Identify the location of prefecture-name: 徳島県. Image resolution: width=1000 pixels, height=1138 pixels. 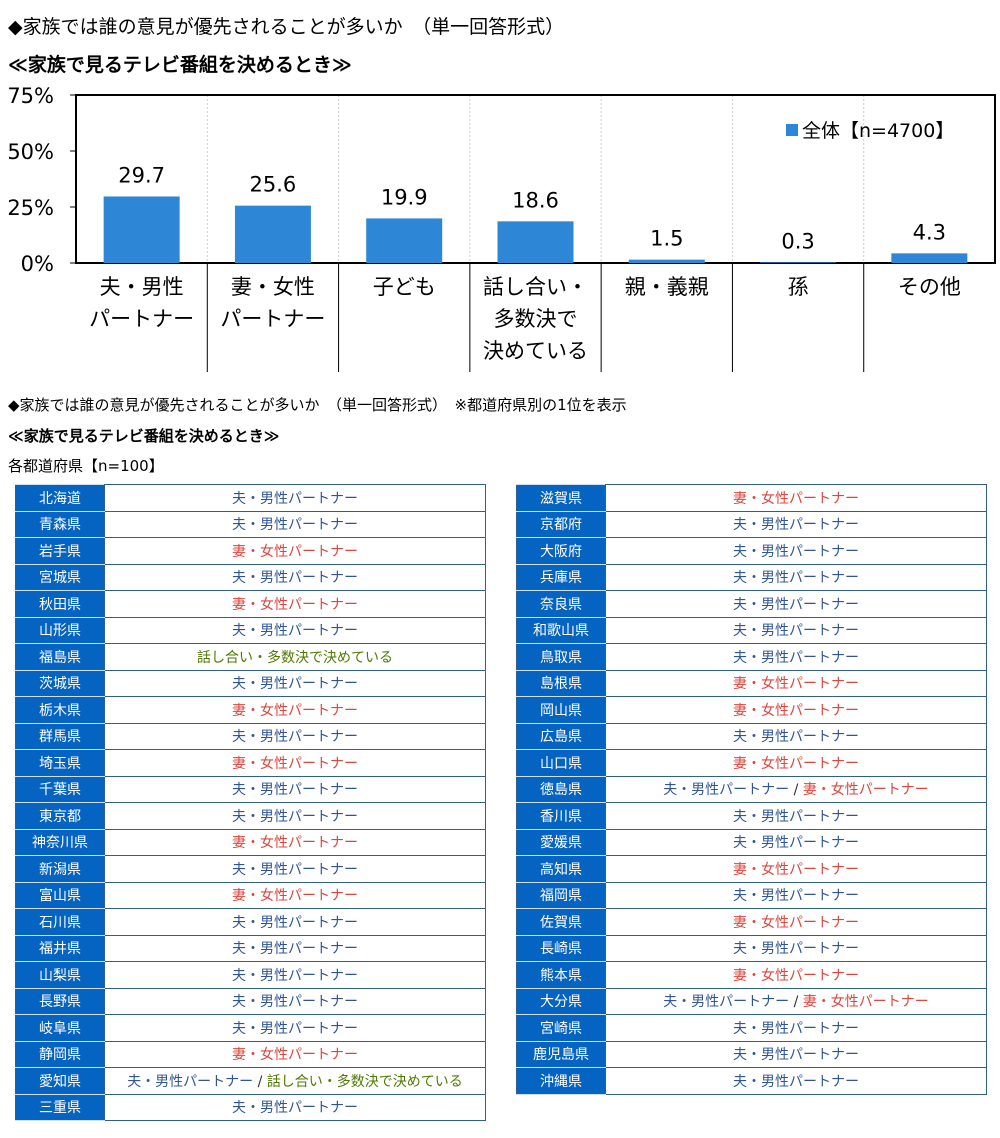
(561, 789).